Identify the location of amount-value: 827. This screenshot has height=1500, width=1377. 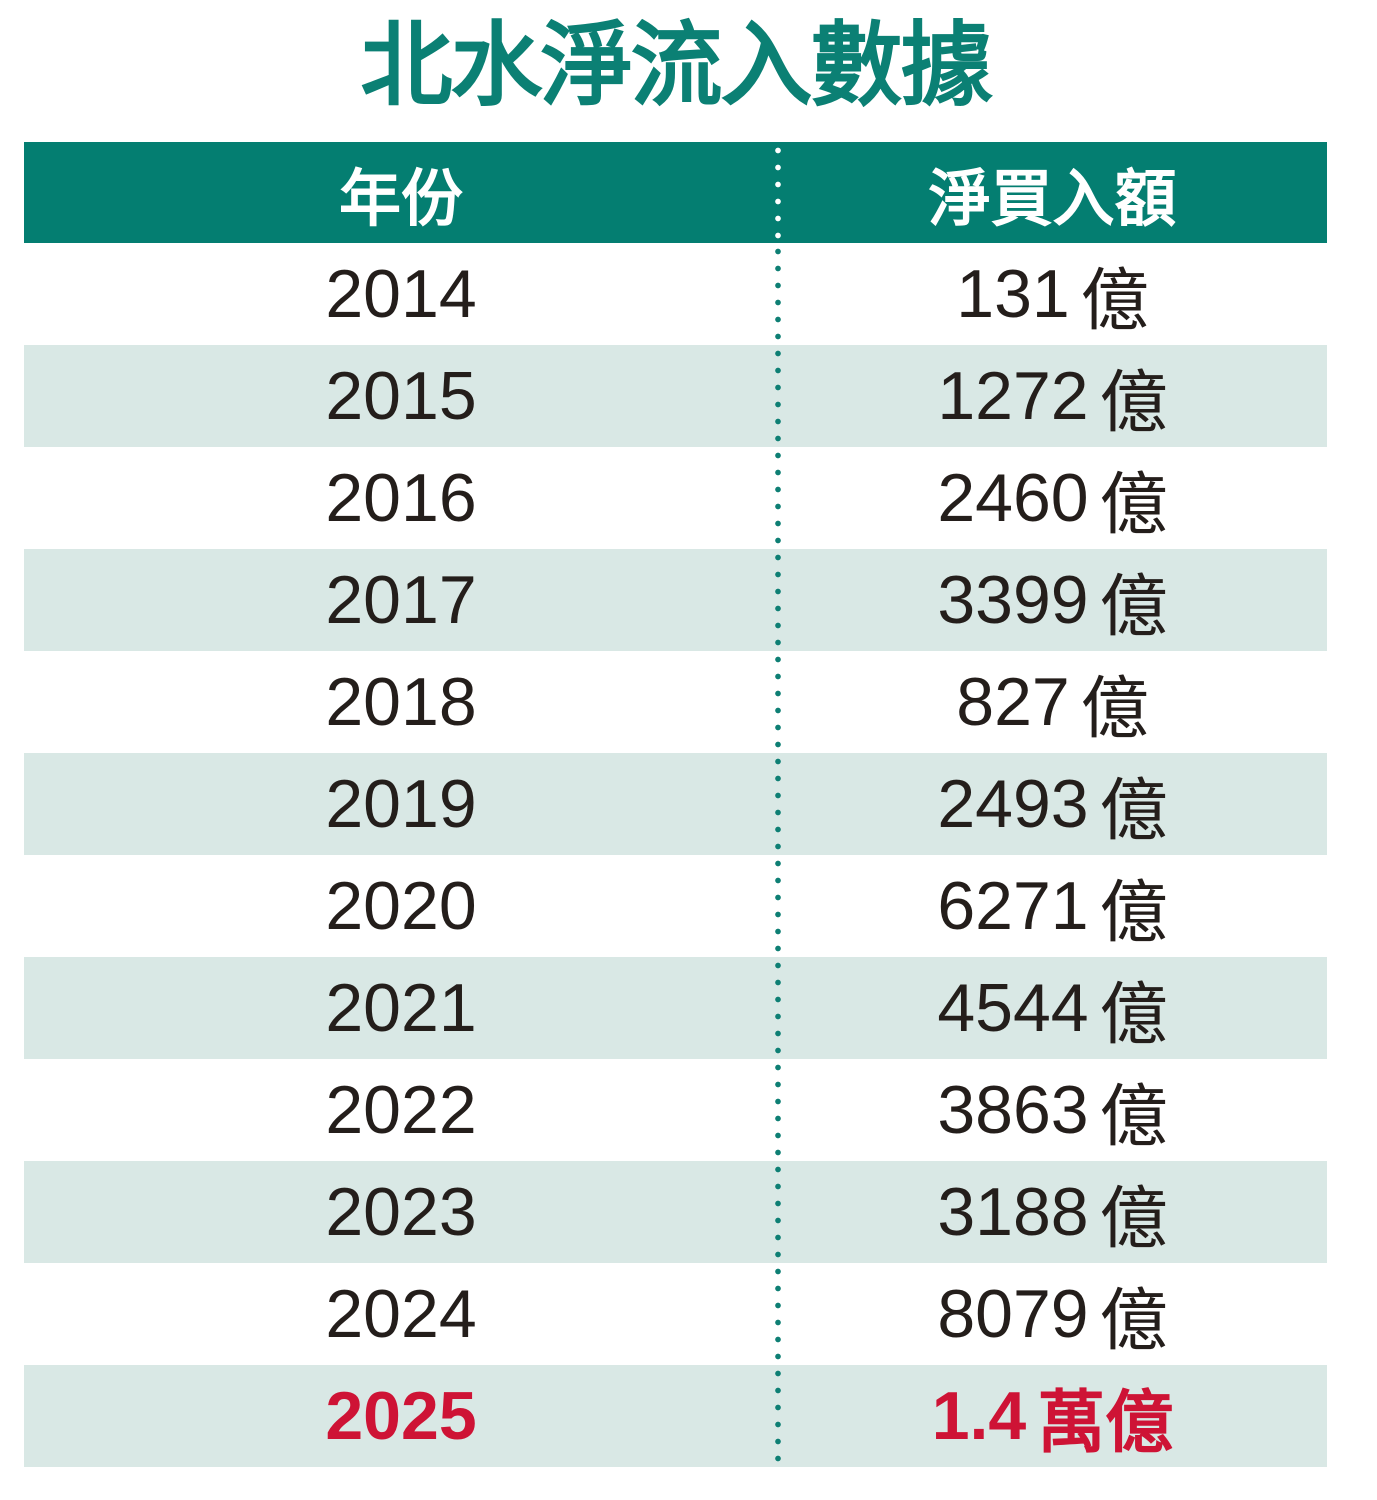
(1013, 702).